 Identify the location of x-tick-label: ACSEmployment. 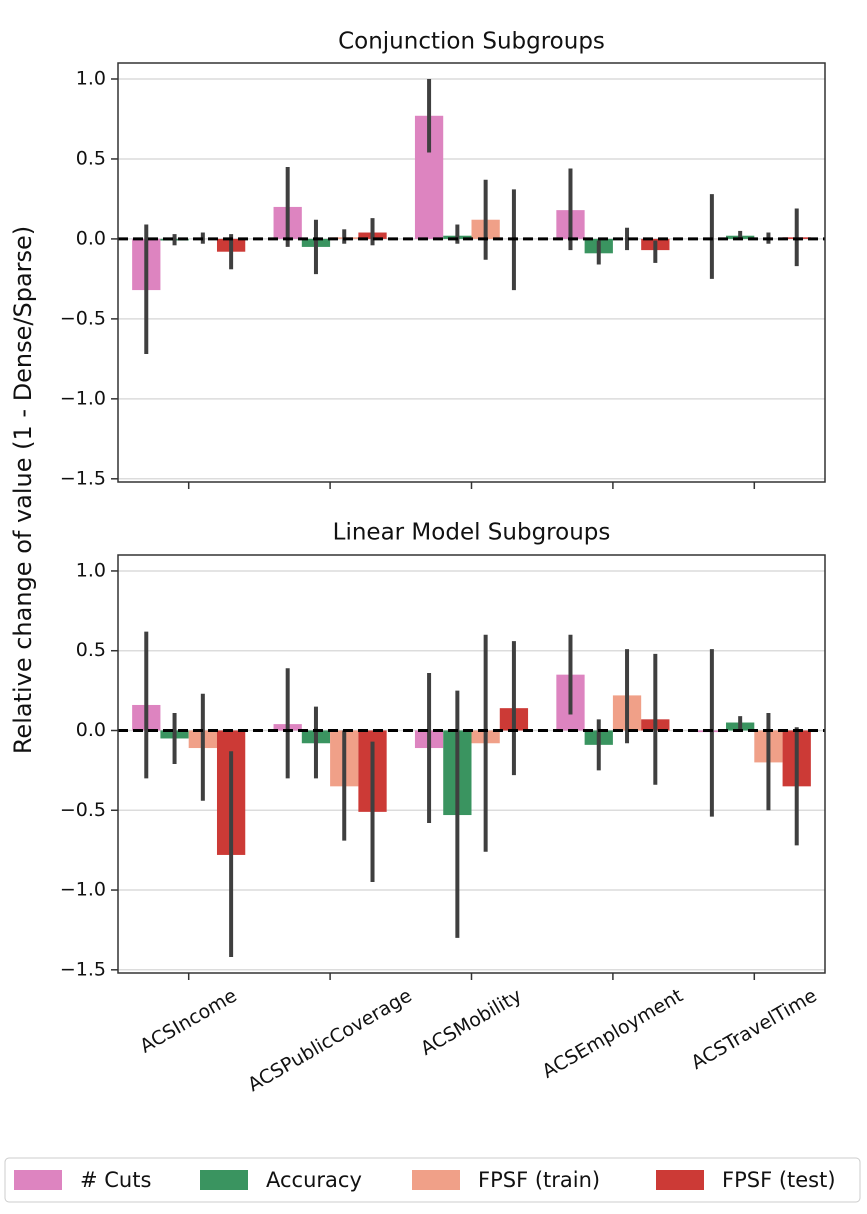
(613, 1034).